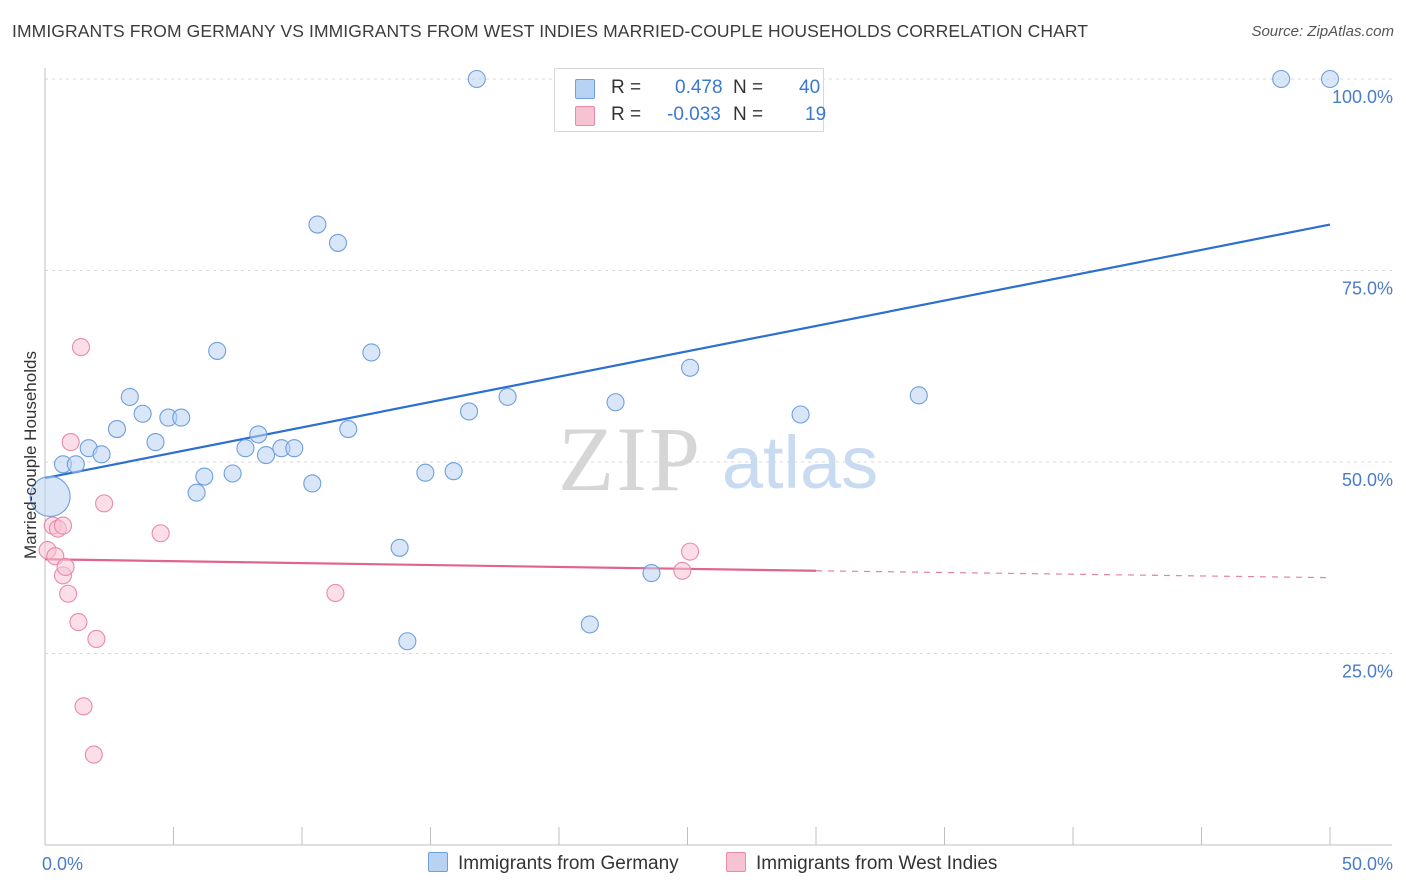  Describe the element at coordinates (585, 116) in the screenshot. I see `westindies-swatch` at that location.